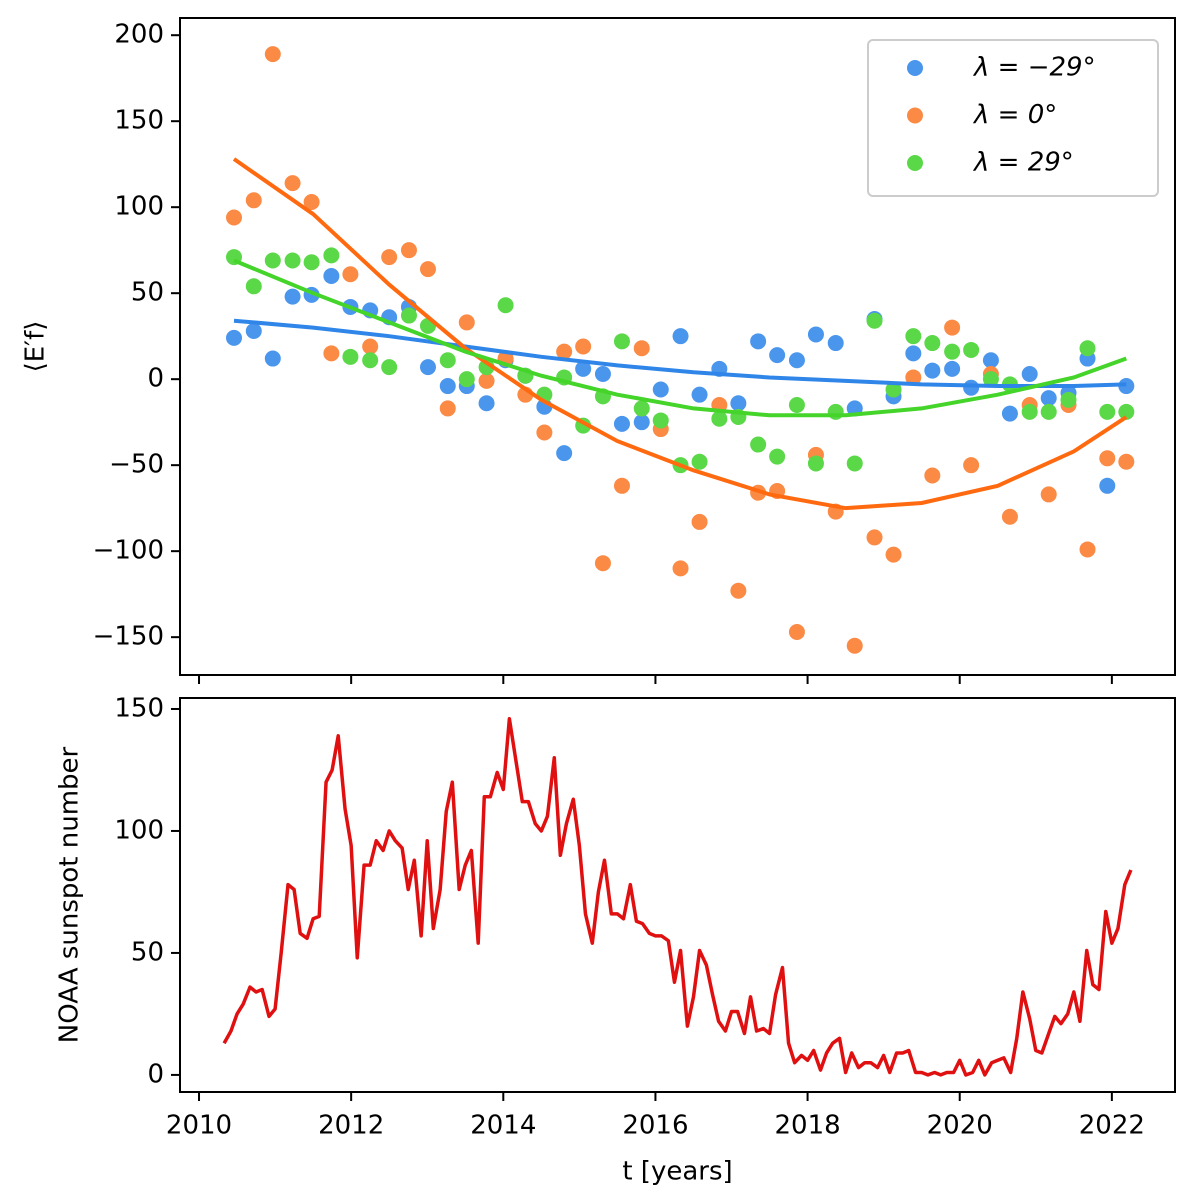 The height and width of the screenshot is (1200, 1200). Describe the element at coordinates (36, 347) in the screenshot. I see `y-axis-label: ⟨E′f⟩` at that location.